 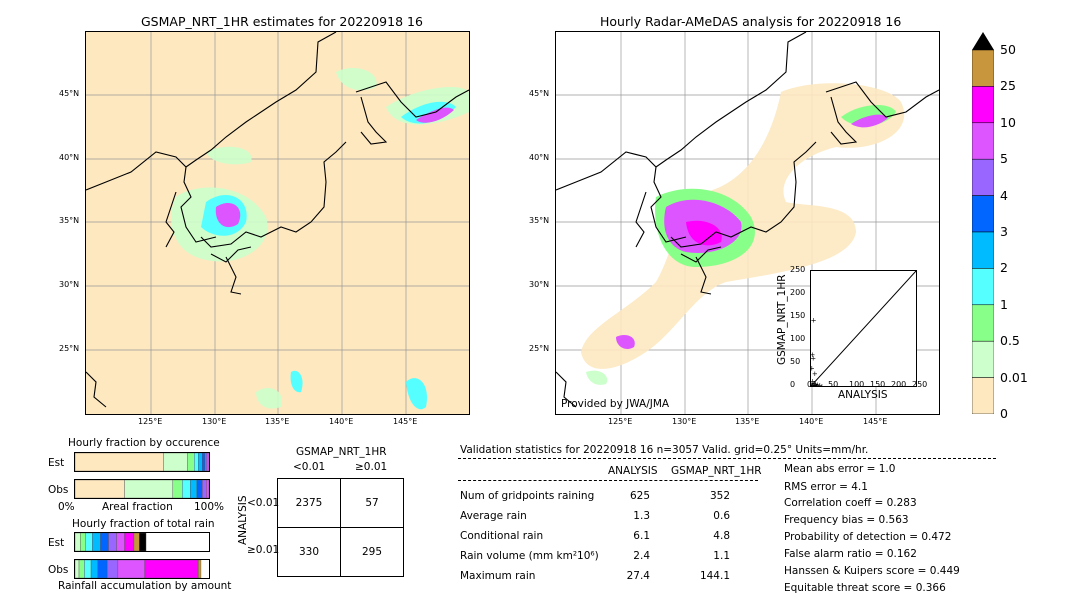 What do you see at coordinates (309, 552) in the screenshot?
I see `contingency-cell: 330` at bounding box center [309, 552].